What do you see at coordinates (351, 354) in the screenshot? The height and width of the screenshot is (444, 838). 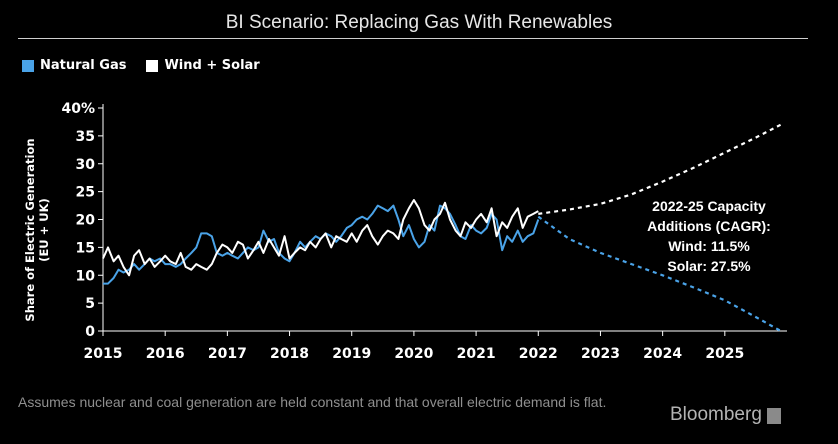 I see `x-tick-label: 2019` at bounding box center [351, 354].